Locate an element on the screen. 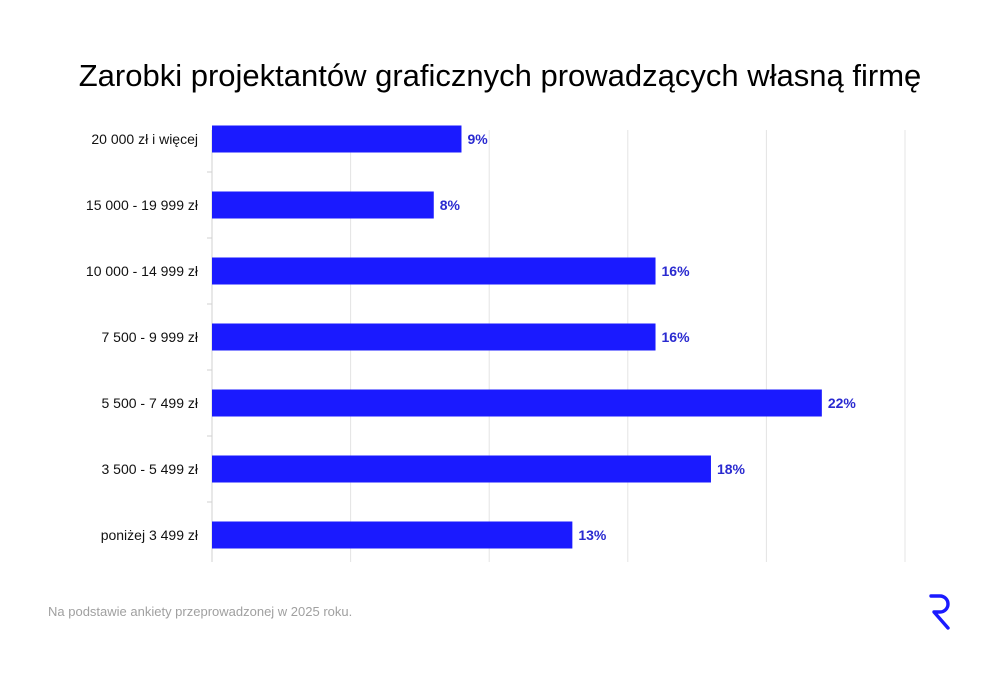  category-label: 20 000 zł i więcej is located at coordinates (144, 139).